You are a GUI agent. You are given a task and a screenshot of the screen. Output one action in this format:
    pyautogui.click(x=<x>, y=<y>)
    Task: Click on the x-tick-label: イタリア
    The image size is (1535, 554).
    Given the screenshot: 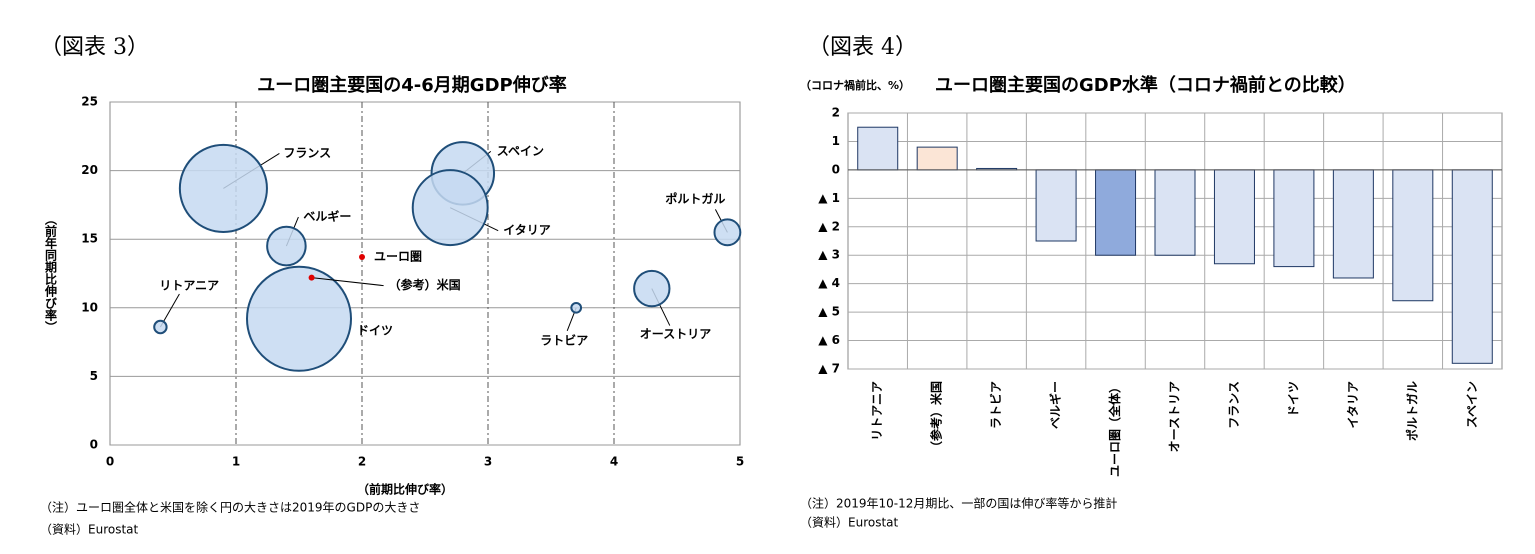 What is the action you would take?
    pyautogui.click(x=1353, y=405)
    